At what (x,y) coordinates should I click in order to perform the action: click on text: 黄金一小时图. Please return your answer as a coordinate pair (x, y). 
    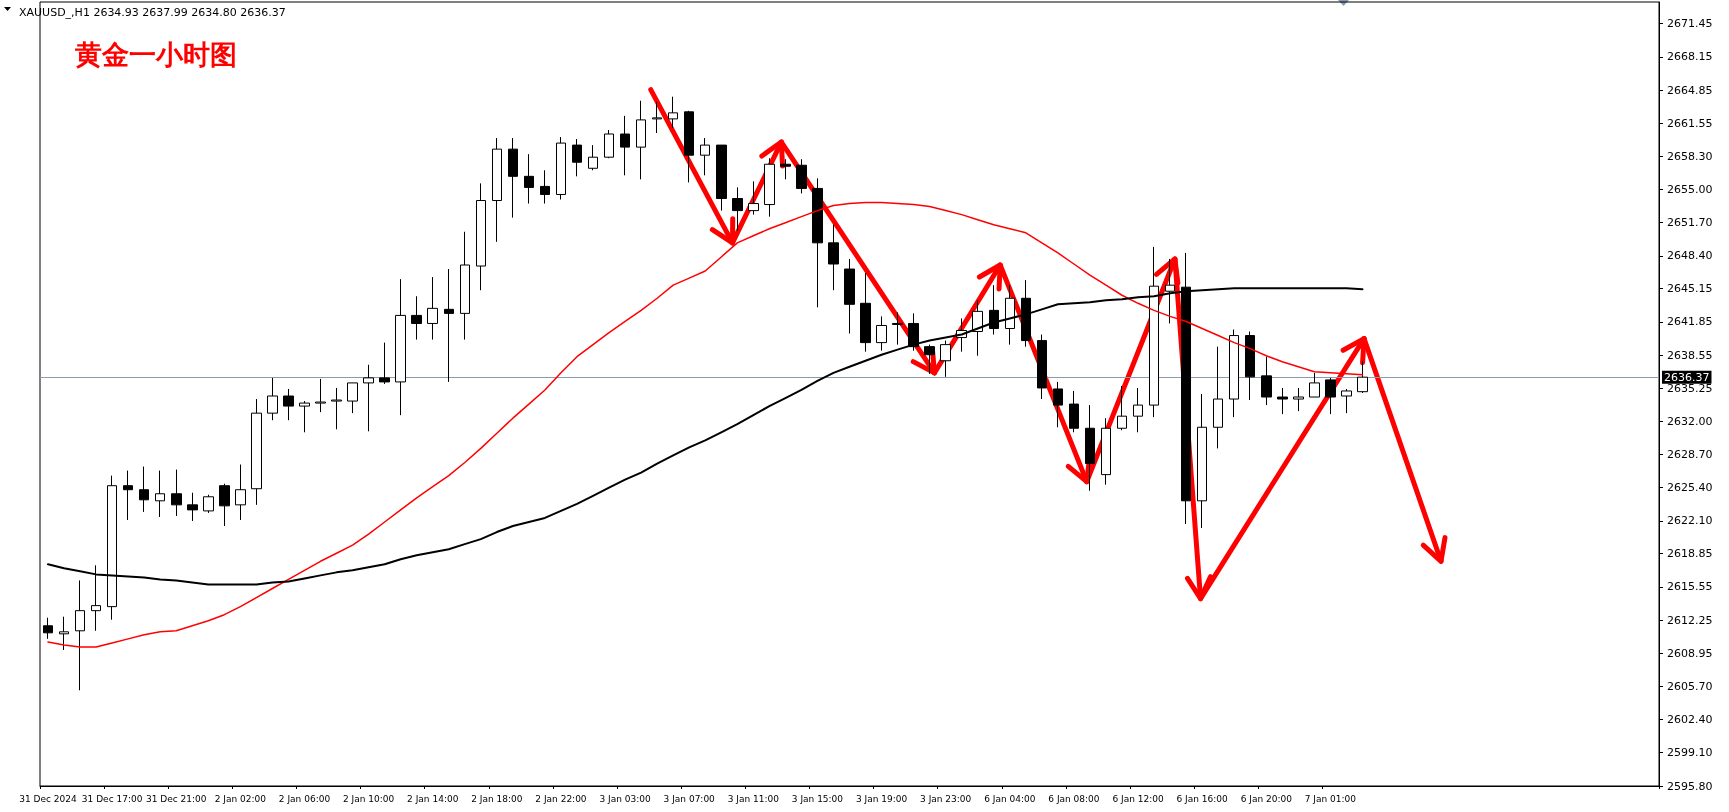
    Looking at the image, I should click on (155, 54).